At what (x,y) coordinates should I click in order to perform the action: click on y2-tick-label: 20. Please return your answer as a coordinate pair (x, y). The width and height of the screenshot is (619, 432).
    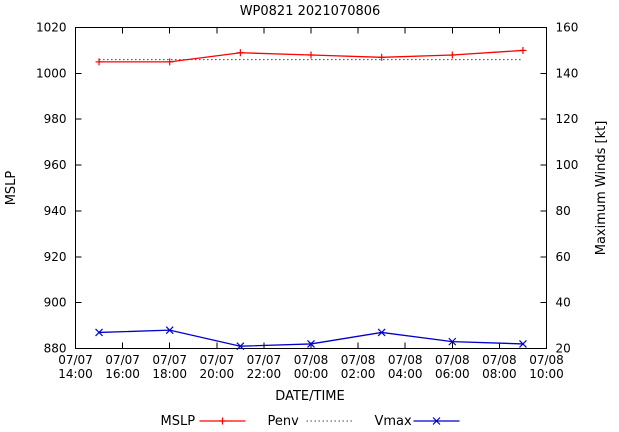
    Looking at the image, I should click on (563, 349).